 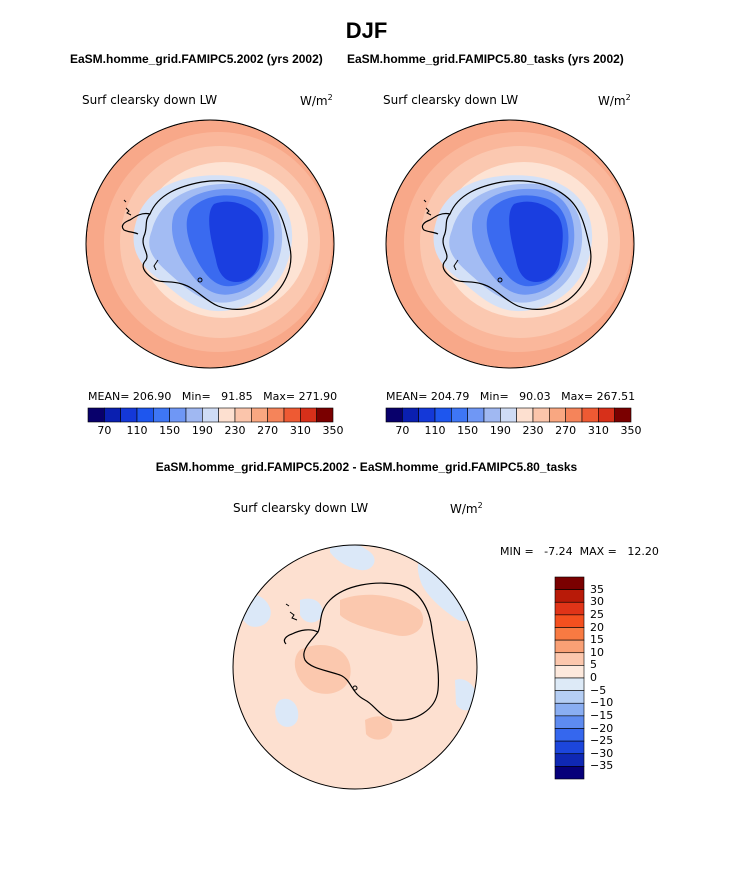 I want to click on diff-map, so click(x=355, y=667).